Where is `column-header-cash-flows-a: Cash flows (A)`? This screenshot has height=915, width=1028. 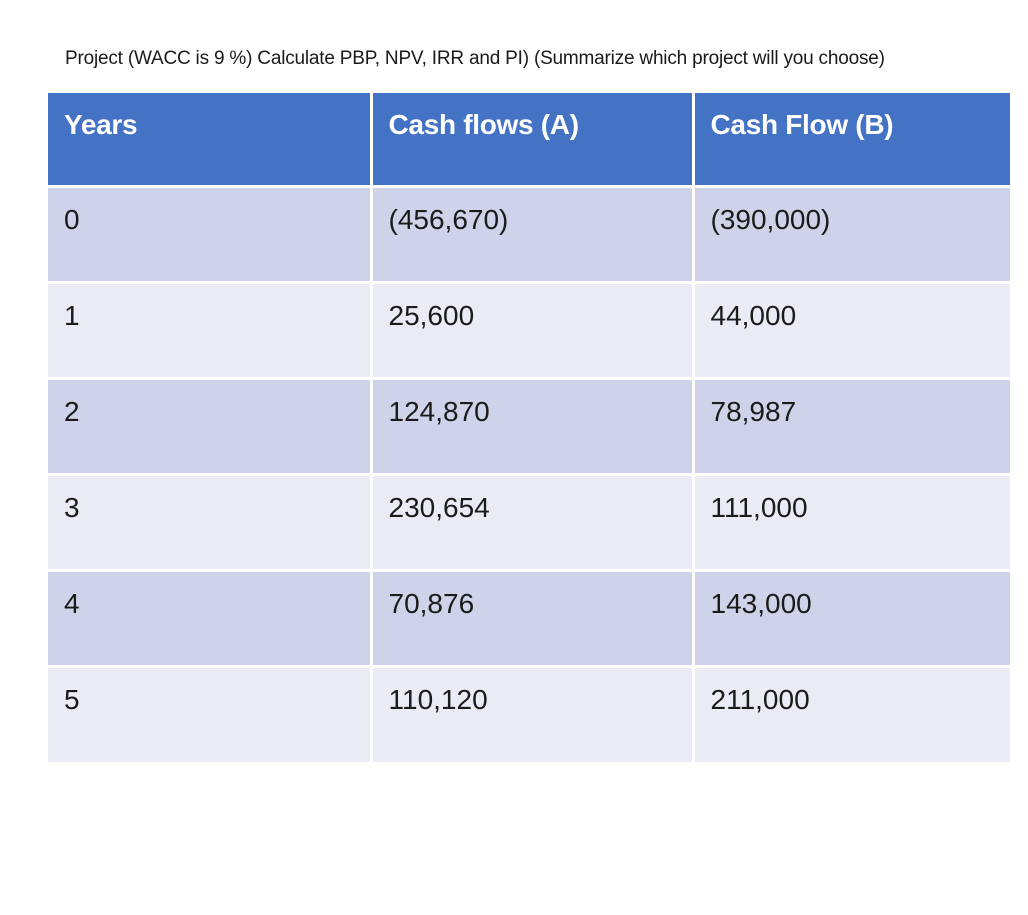 column-header-cash-flows-a: Cash flows (A) is located at coordinates (533, 140).